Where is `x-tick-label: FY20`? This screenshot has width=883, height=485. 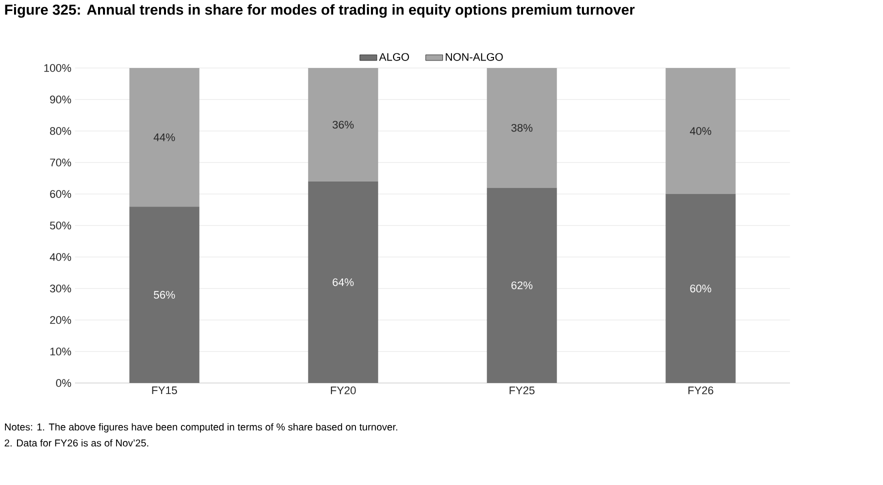 x-tick-label: FY20 is located at coordinates (343, 390).